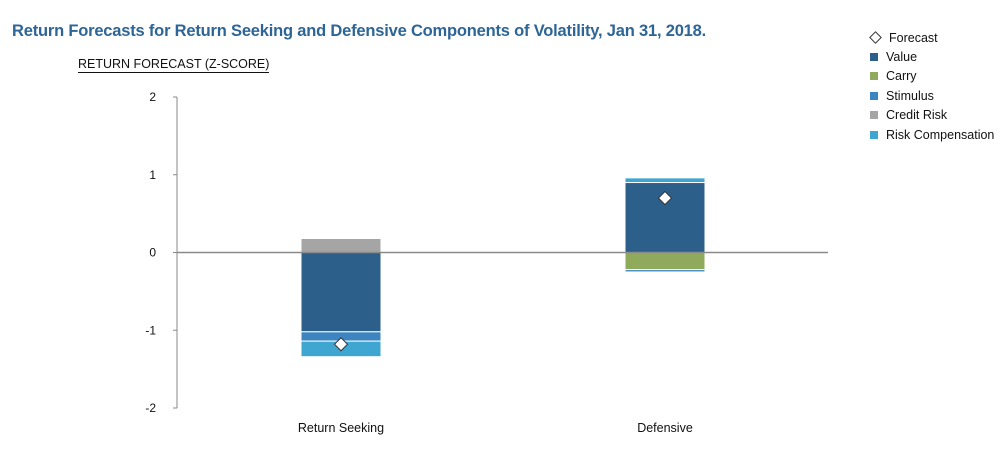 This screenshot has width=1004, height=459. I want to click on legend-label-credit-risk: Credit Risk, so click(917, 115).